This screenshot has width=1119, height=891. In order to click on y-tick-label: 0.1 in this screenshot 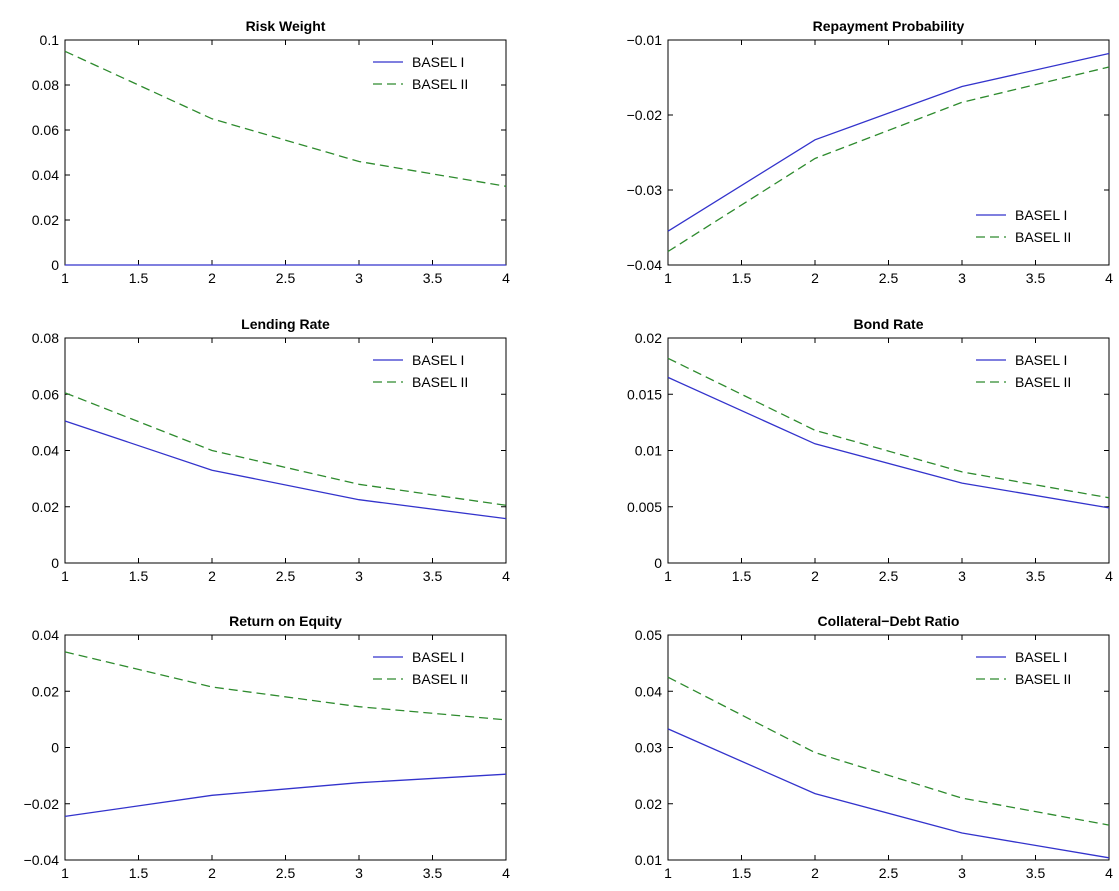, I will do `click(50, 40)`.